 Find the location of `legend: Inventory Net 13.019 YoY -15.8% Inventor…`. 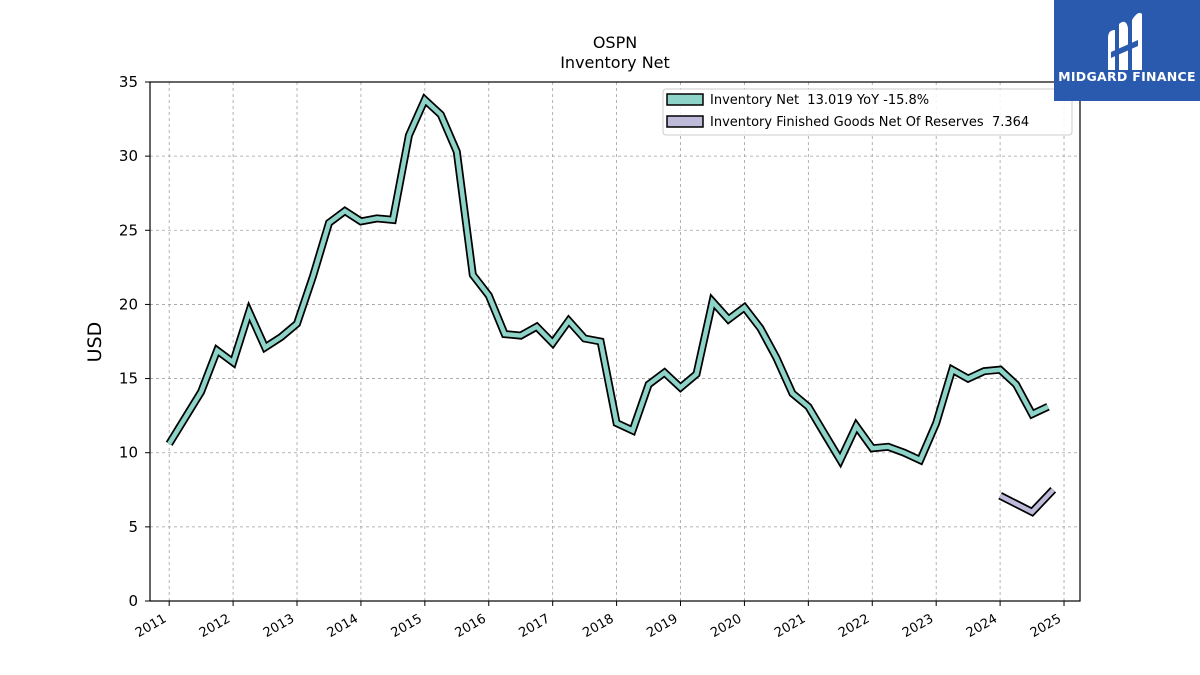

legend: Inventory Net 13.019 YoY -15.8% Inventor… is located at coordinates (867, 112).